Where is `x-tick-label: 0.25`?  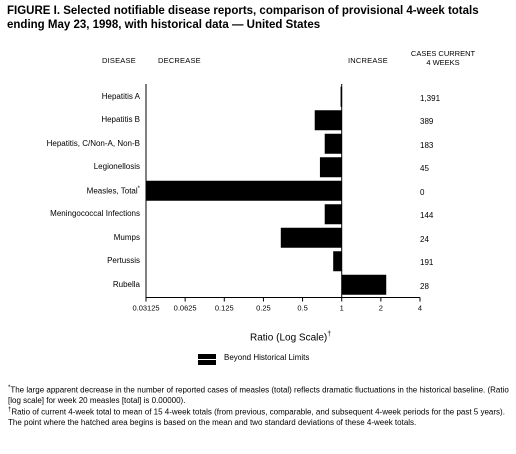
x-tick-label: 0.25 is located at coordinates (263, 308).